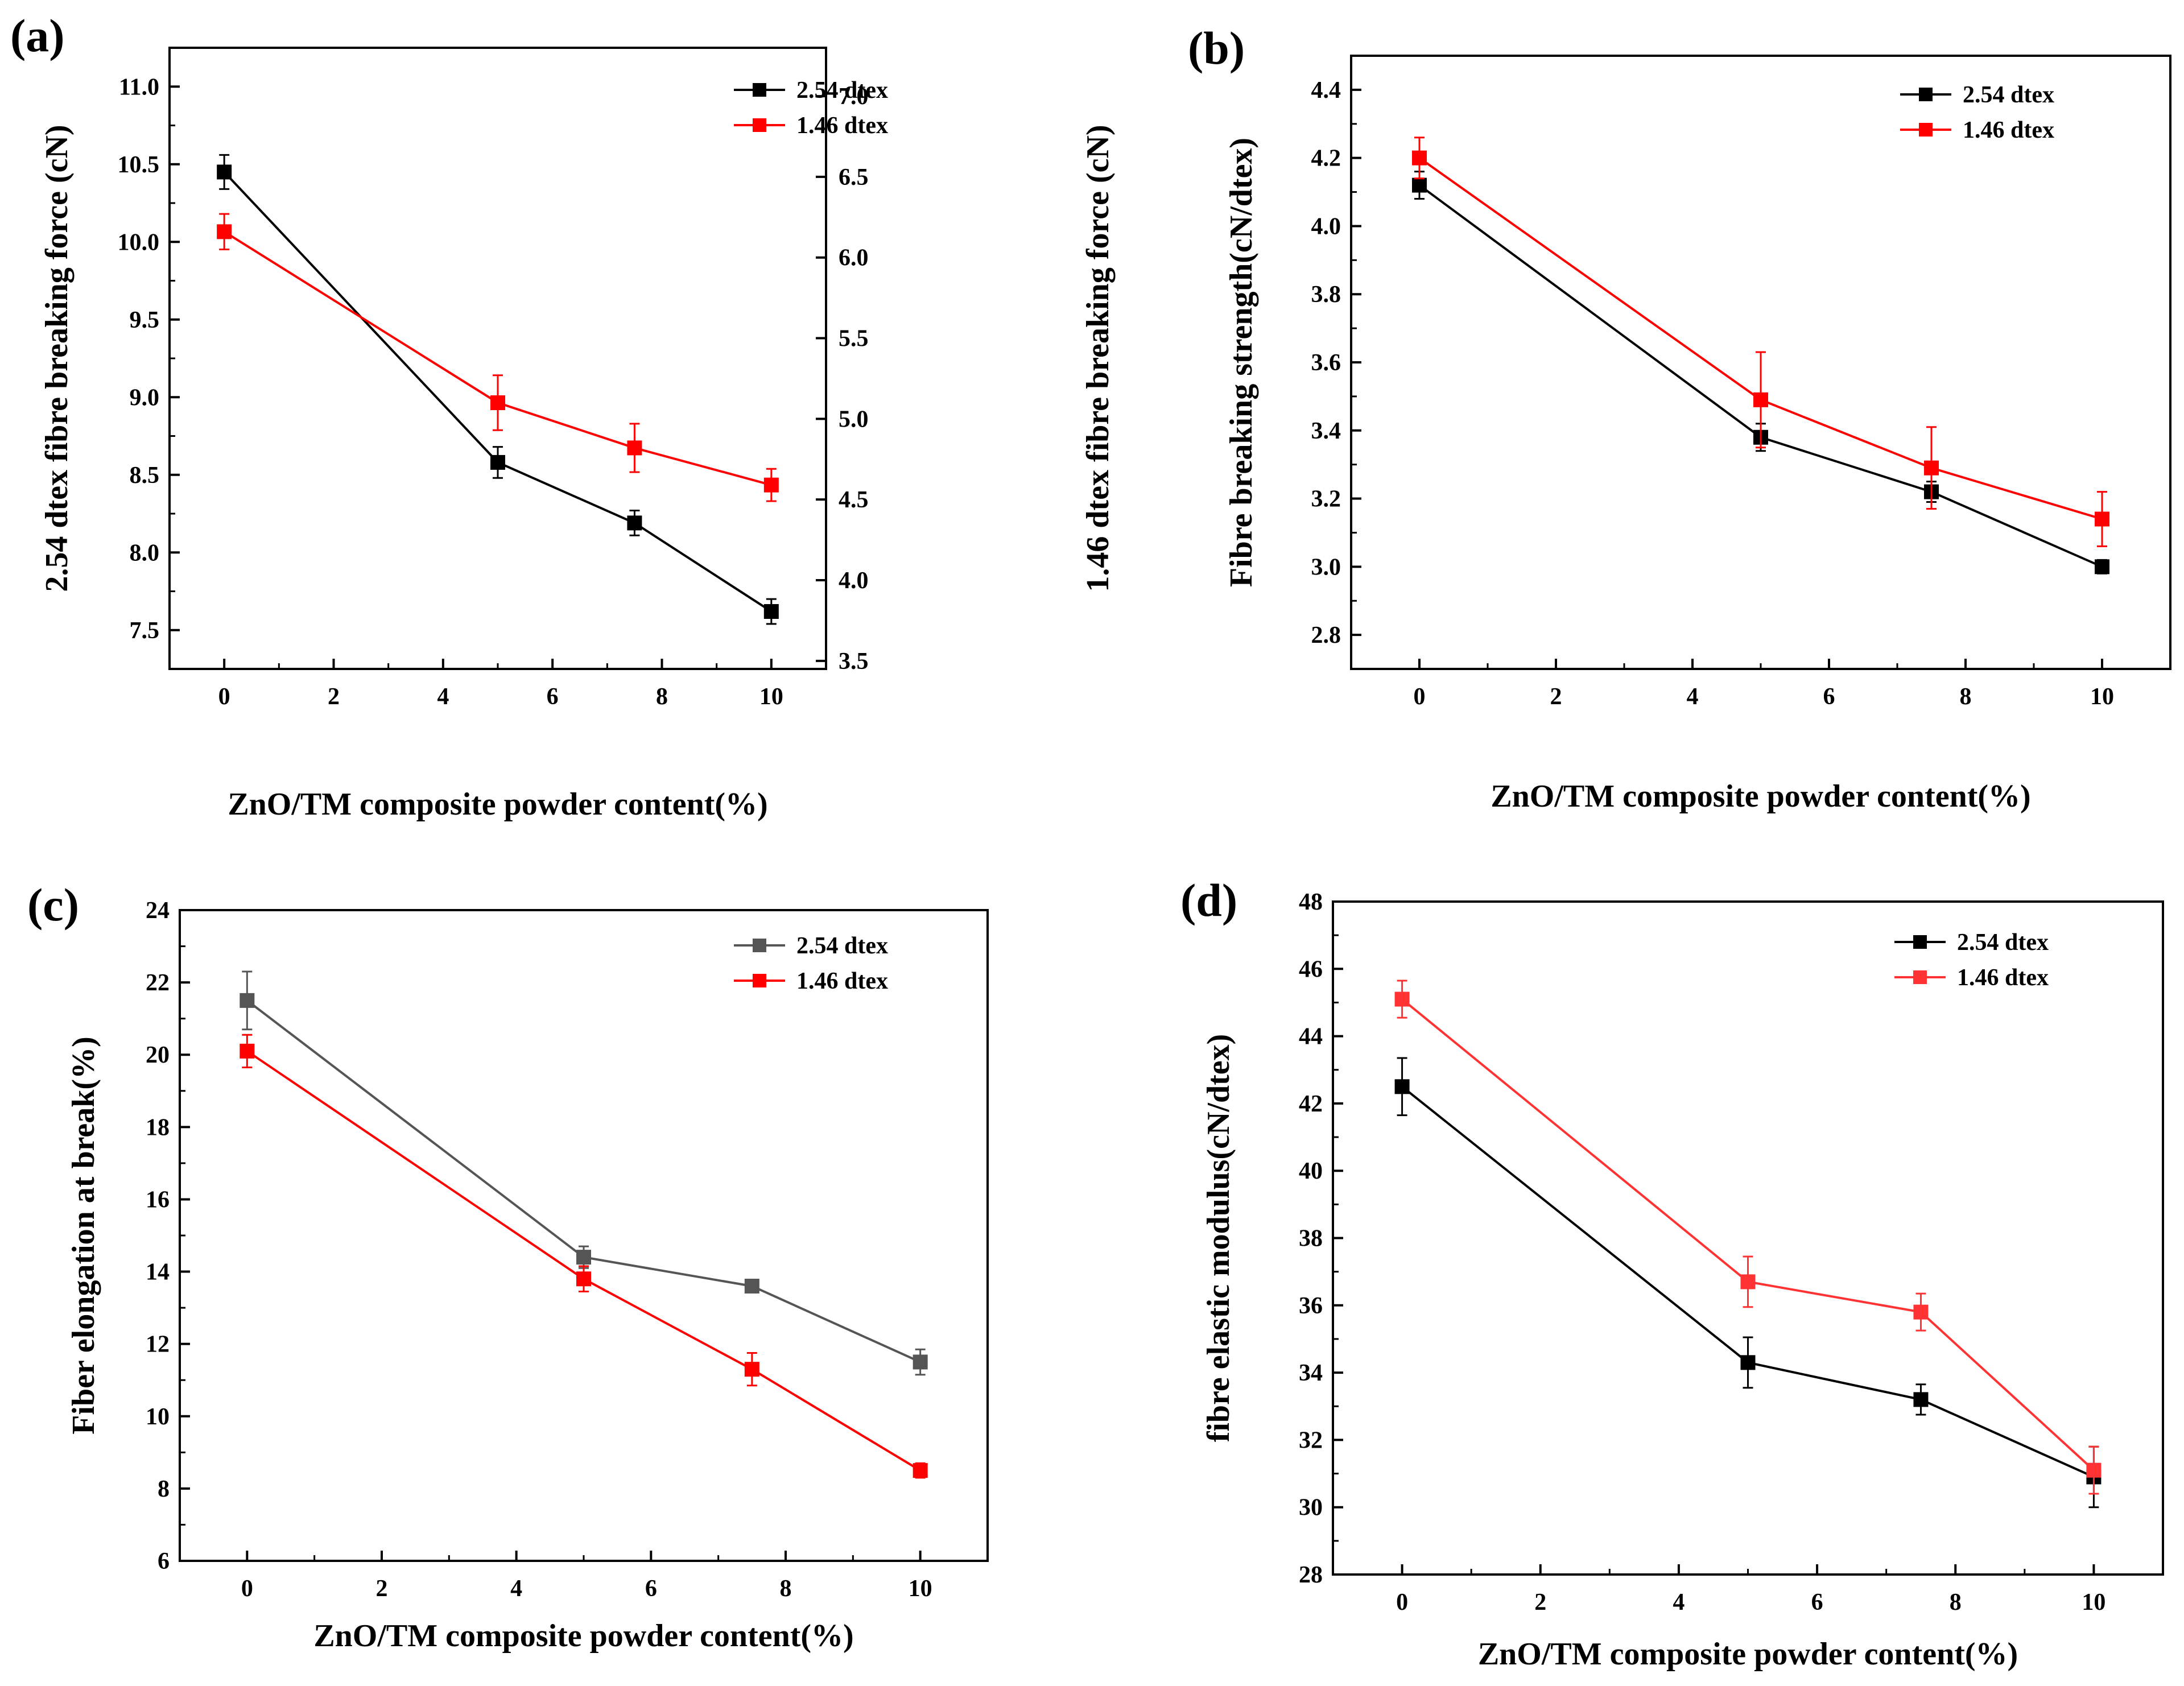 This screenshot has height=1686, width=2184. Describe the element at coordinates (553, 697) in the screenshot. I see `panel-a-x-tick-label: 6` at that location.